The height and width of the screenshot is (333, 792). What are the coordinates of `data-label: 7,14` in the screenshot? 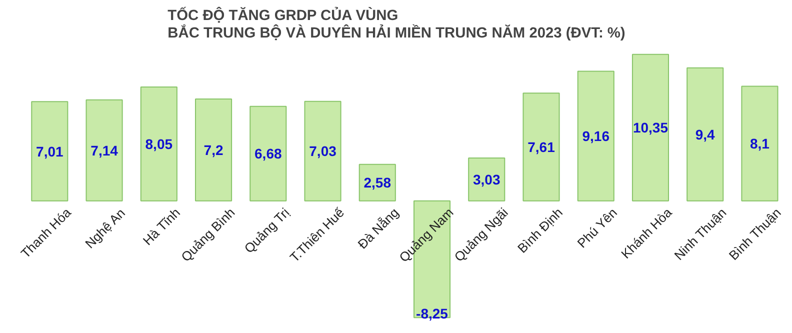 It's located at (104, 150).